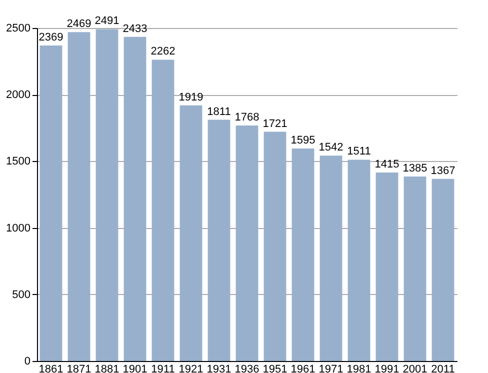 Image resolution: width=488 pixels, height=373 pixels. Describe the element at coordinates (303, 368) in the screenshot. I see `x-tick-label: 1961` at that location.